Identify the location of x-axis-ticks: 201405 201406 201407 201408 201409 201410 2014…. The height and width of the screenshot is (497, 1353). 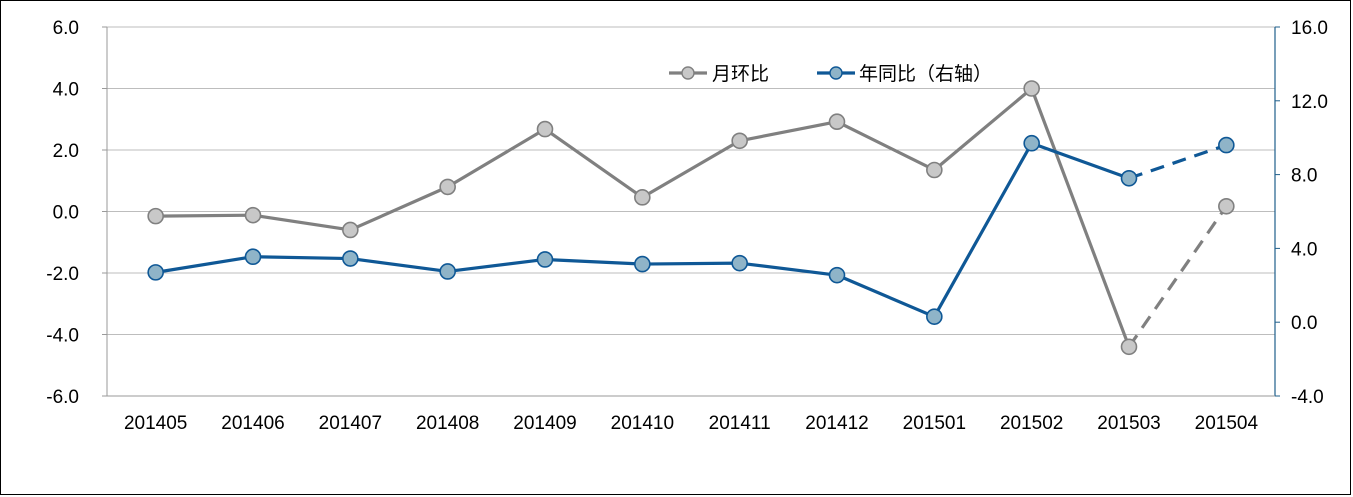
(691, 423).